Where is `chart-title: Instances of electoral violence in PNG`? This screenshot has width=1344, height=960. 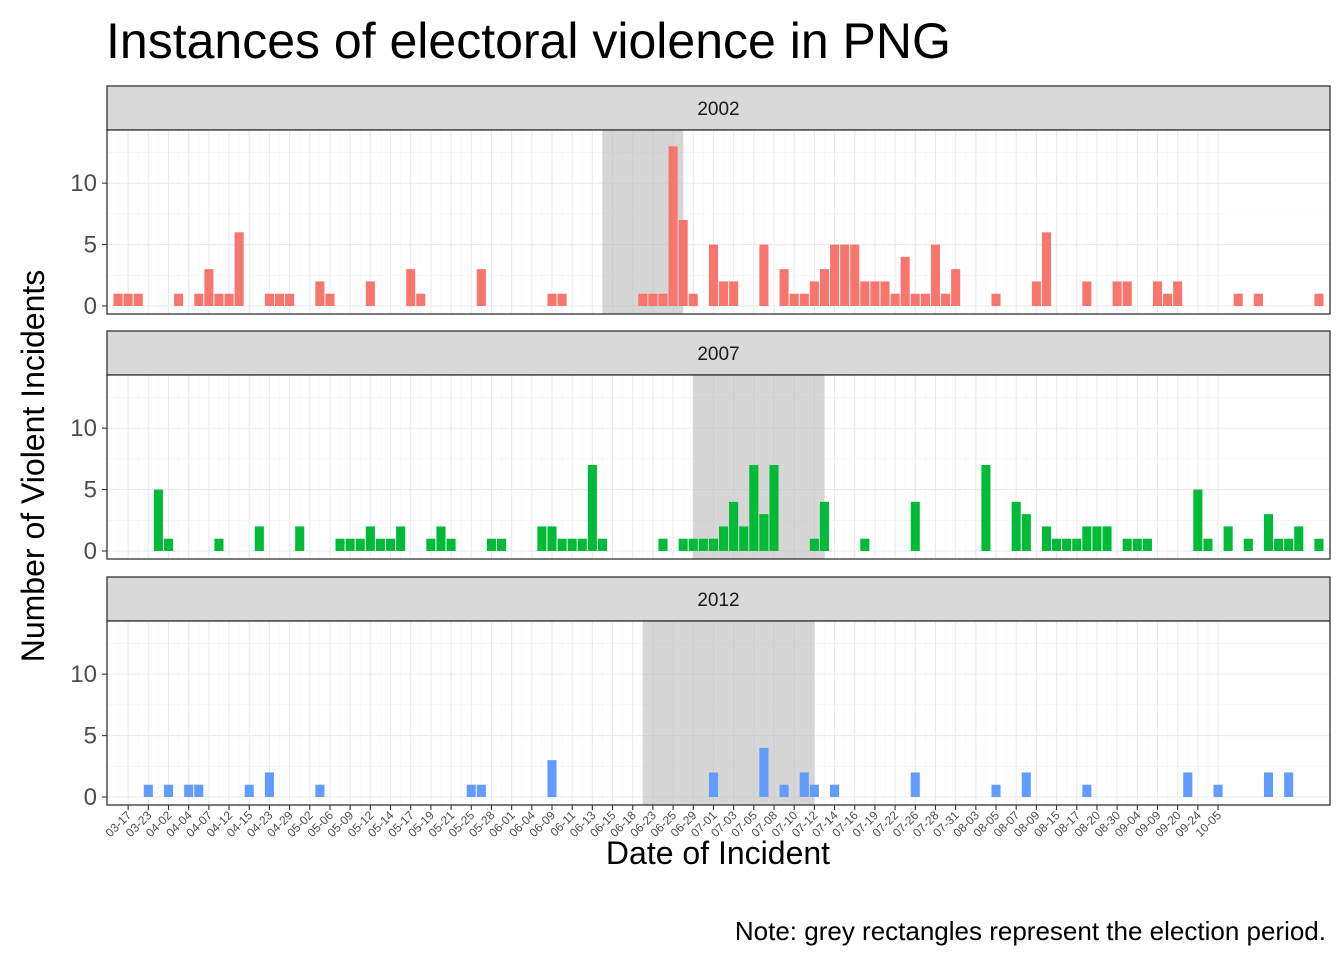
chart-title: Instances of electoral violence in PNG is located at coordinates (528, 41).